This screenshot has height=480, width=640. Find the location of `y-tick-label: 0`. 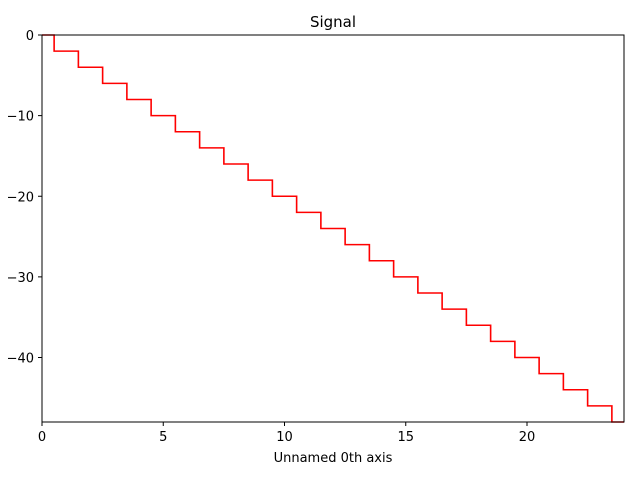

y-tick-label: 0 is located at coordinates (30, 36).